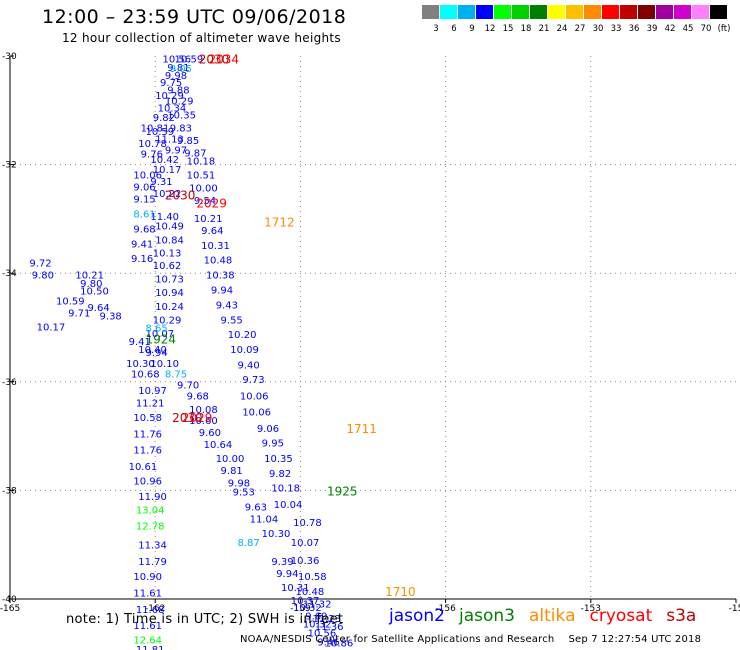 This screenshot has height=650, width=740. I want to click on swh-value: 10.84, so click(169, 241).